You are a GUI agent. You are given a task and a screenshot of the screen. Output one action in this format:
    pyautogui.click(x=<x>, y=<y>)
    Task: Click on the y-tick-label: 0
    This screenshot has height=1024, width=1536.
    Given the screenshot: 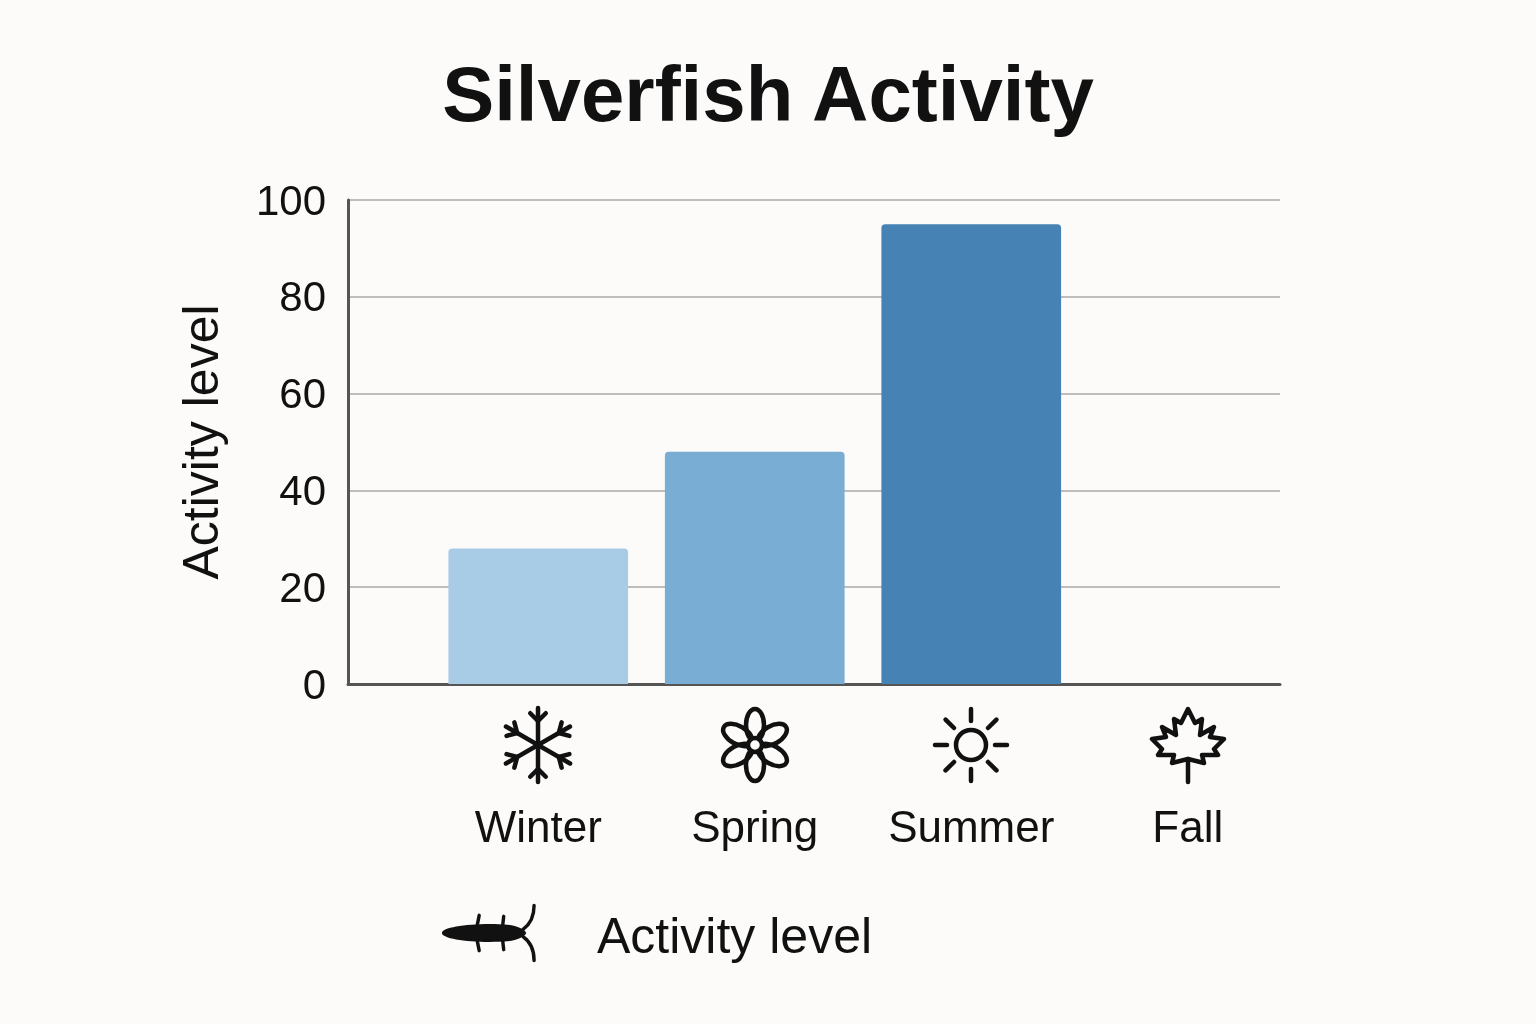 What is the action you would take?
    pyautogui.click(x=314, y=684)
    